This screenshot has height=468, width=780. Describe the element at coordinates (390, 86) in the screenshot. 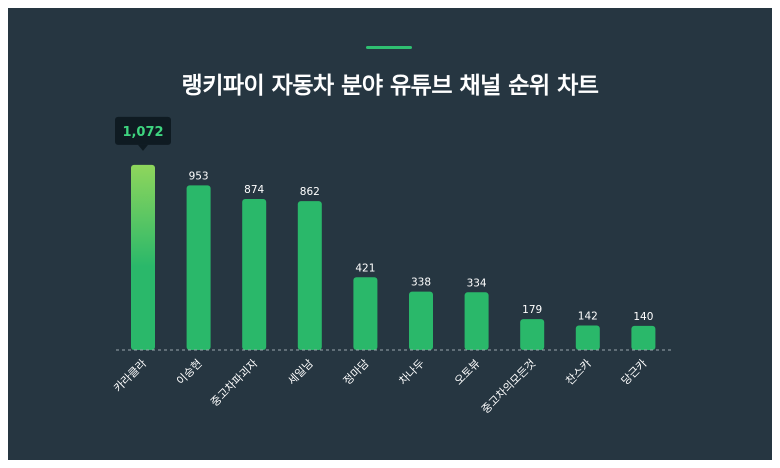

I see `chart-title: 랭키파이 자동차 분야 유튜브 채널 순위 차트` at that location.